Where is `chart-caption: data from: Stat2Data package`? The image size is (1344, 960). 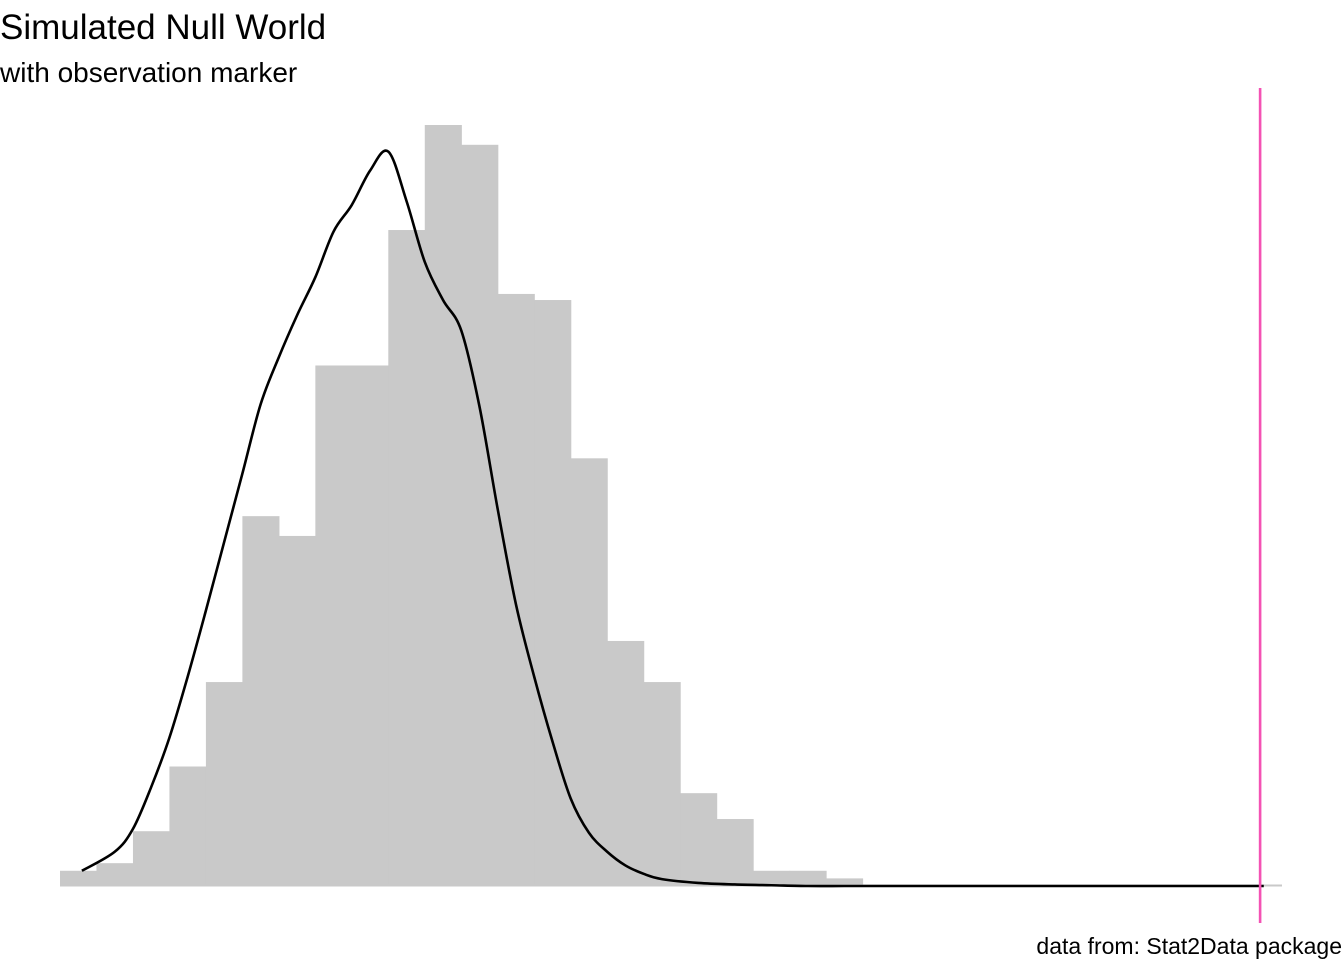
chart-caption: data from: Stat2Data package is located at coordinates (1189, 946).